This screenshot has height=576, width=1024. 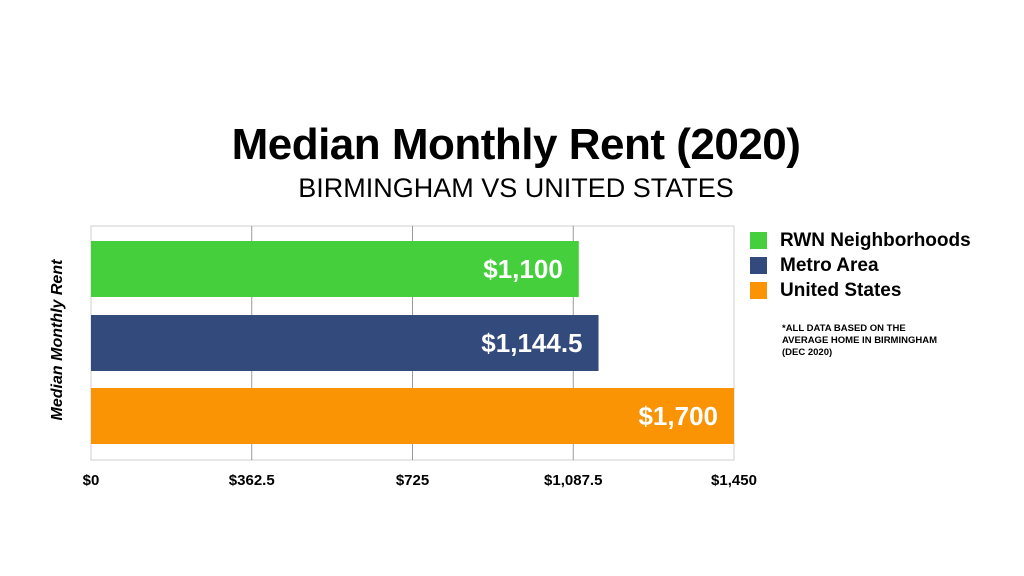 I want to click on chart-title: Median Monthly Rent (2020), so click(x=516, y=144).